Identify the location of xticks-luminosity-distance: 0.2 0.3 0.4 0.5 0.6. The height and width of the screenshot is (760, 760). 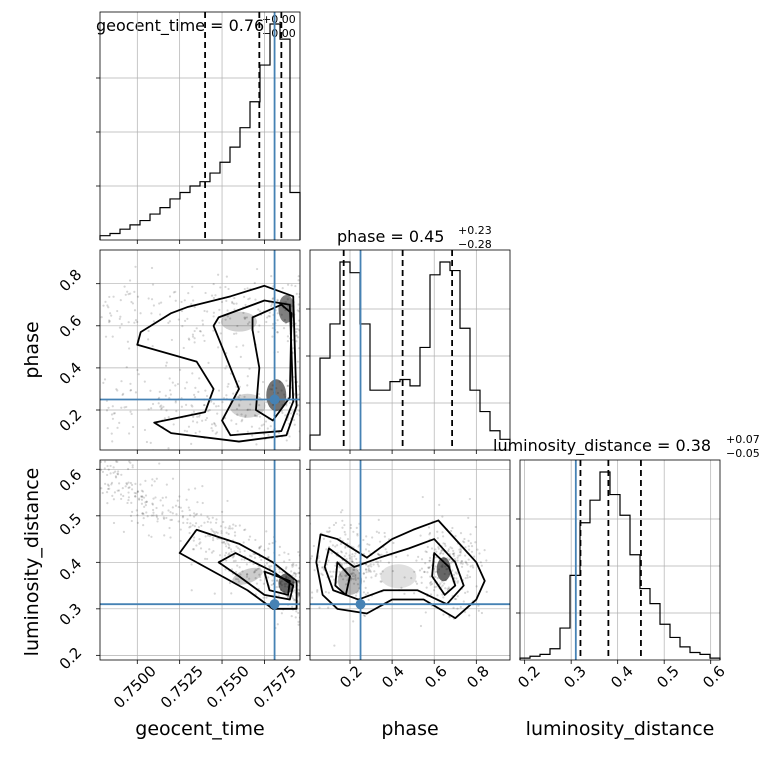
(621, 677).